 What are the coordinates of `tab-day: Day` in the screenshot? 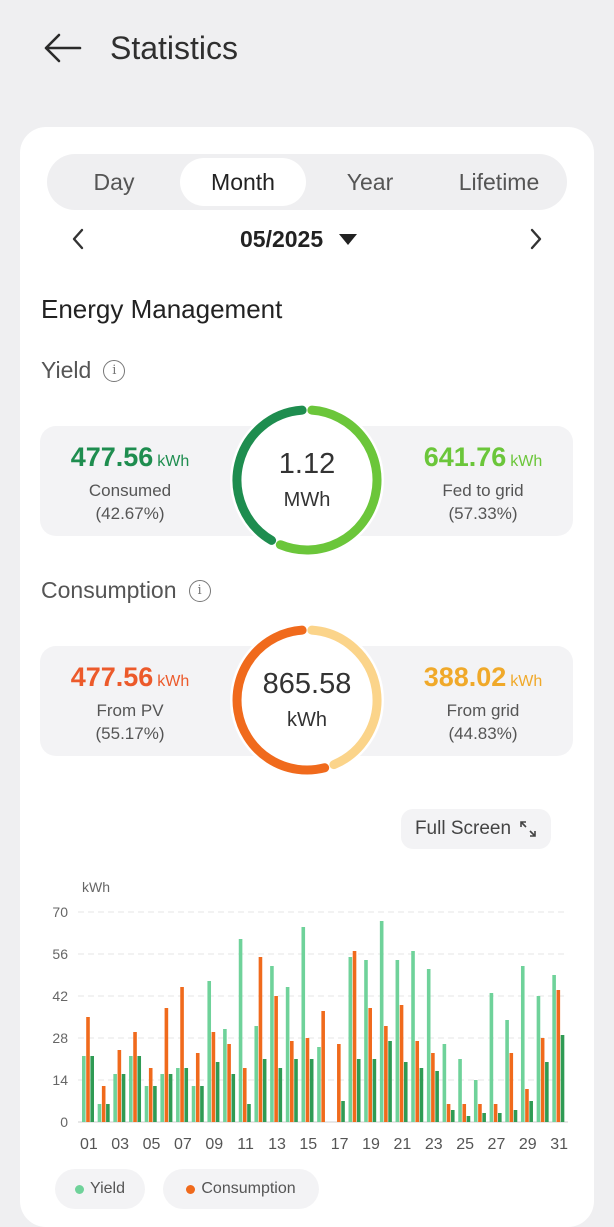 It's located at (114, 181).